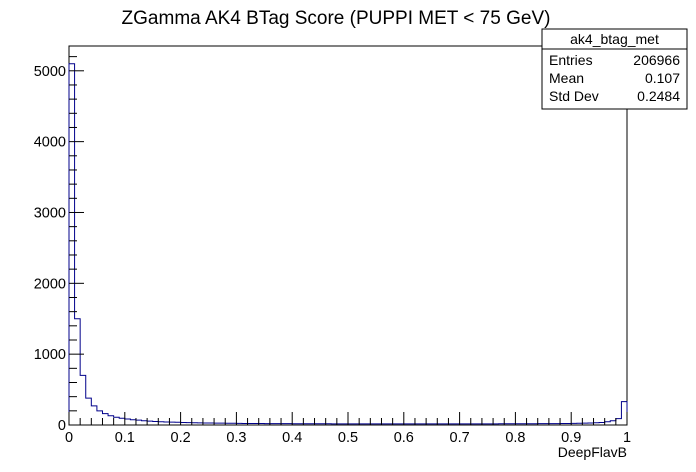  What do you see at coordinates (181, 438) in the screenshot?
I see `x-tick-label: 0.2` at bounding box center [181, 438].